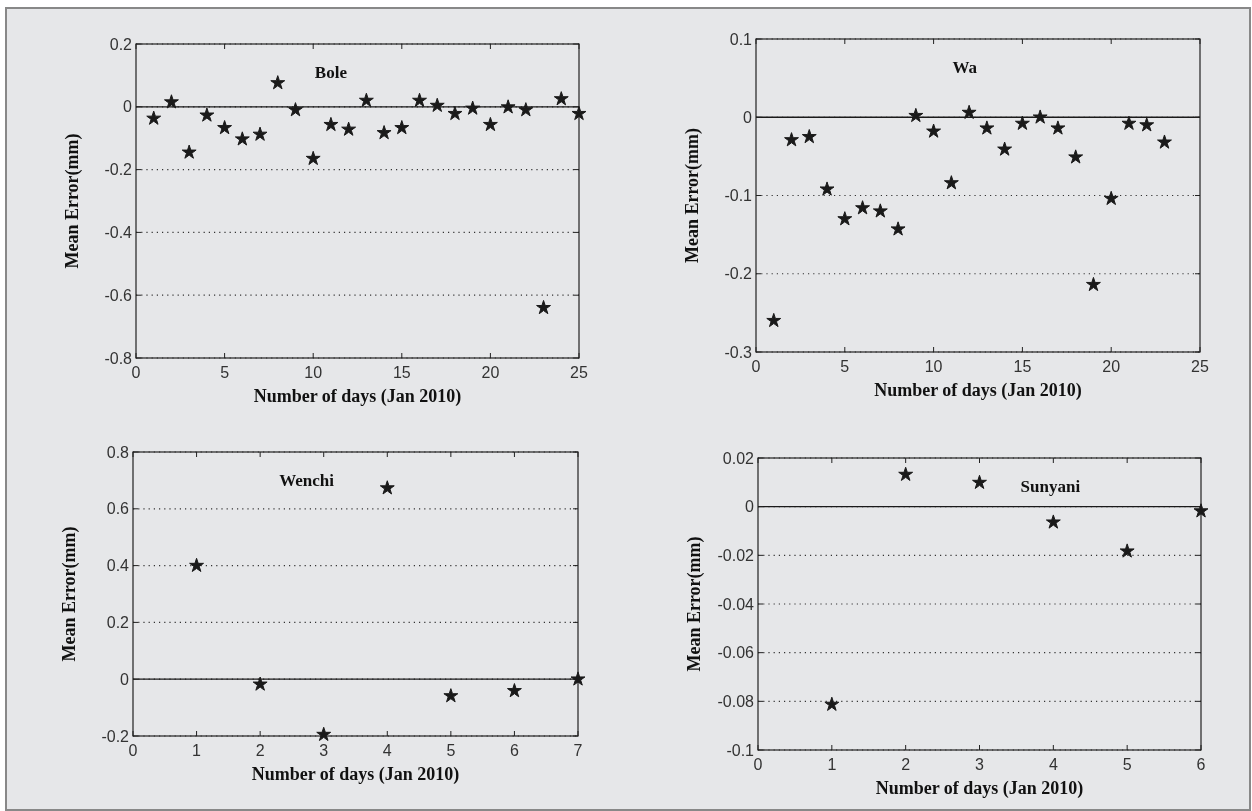  What do you see at coordinates (738, 196) in the screenshot?
I see `y-tick-label: -0.1` at bounding box center [738, 196].